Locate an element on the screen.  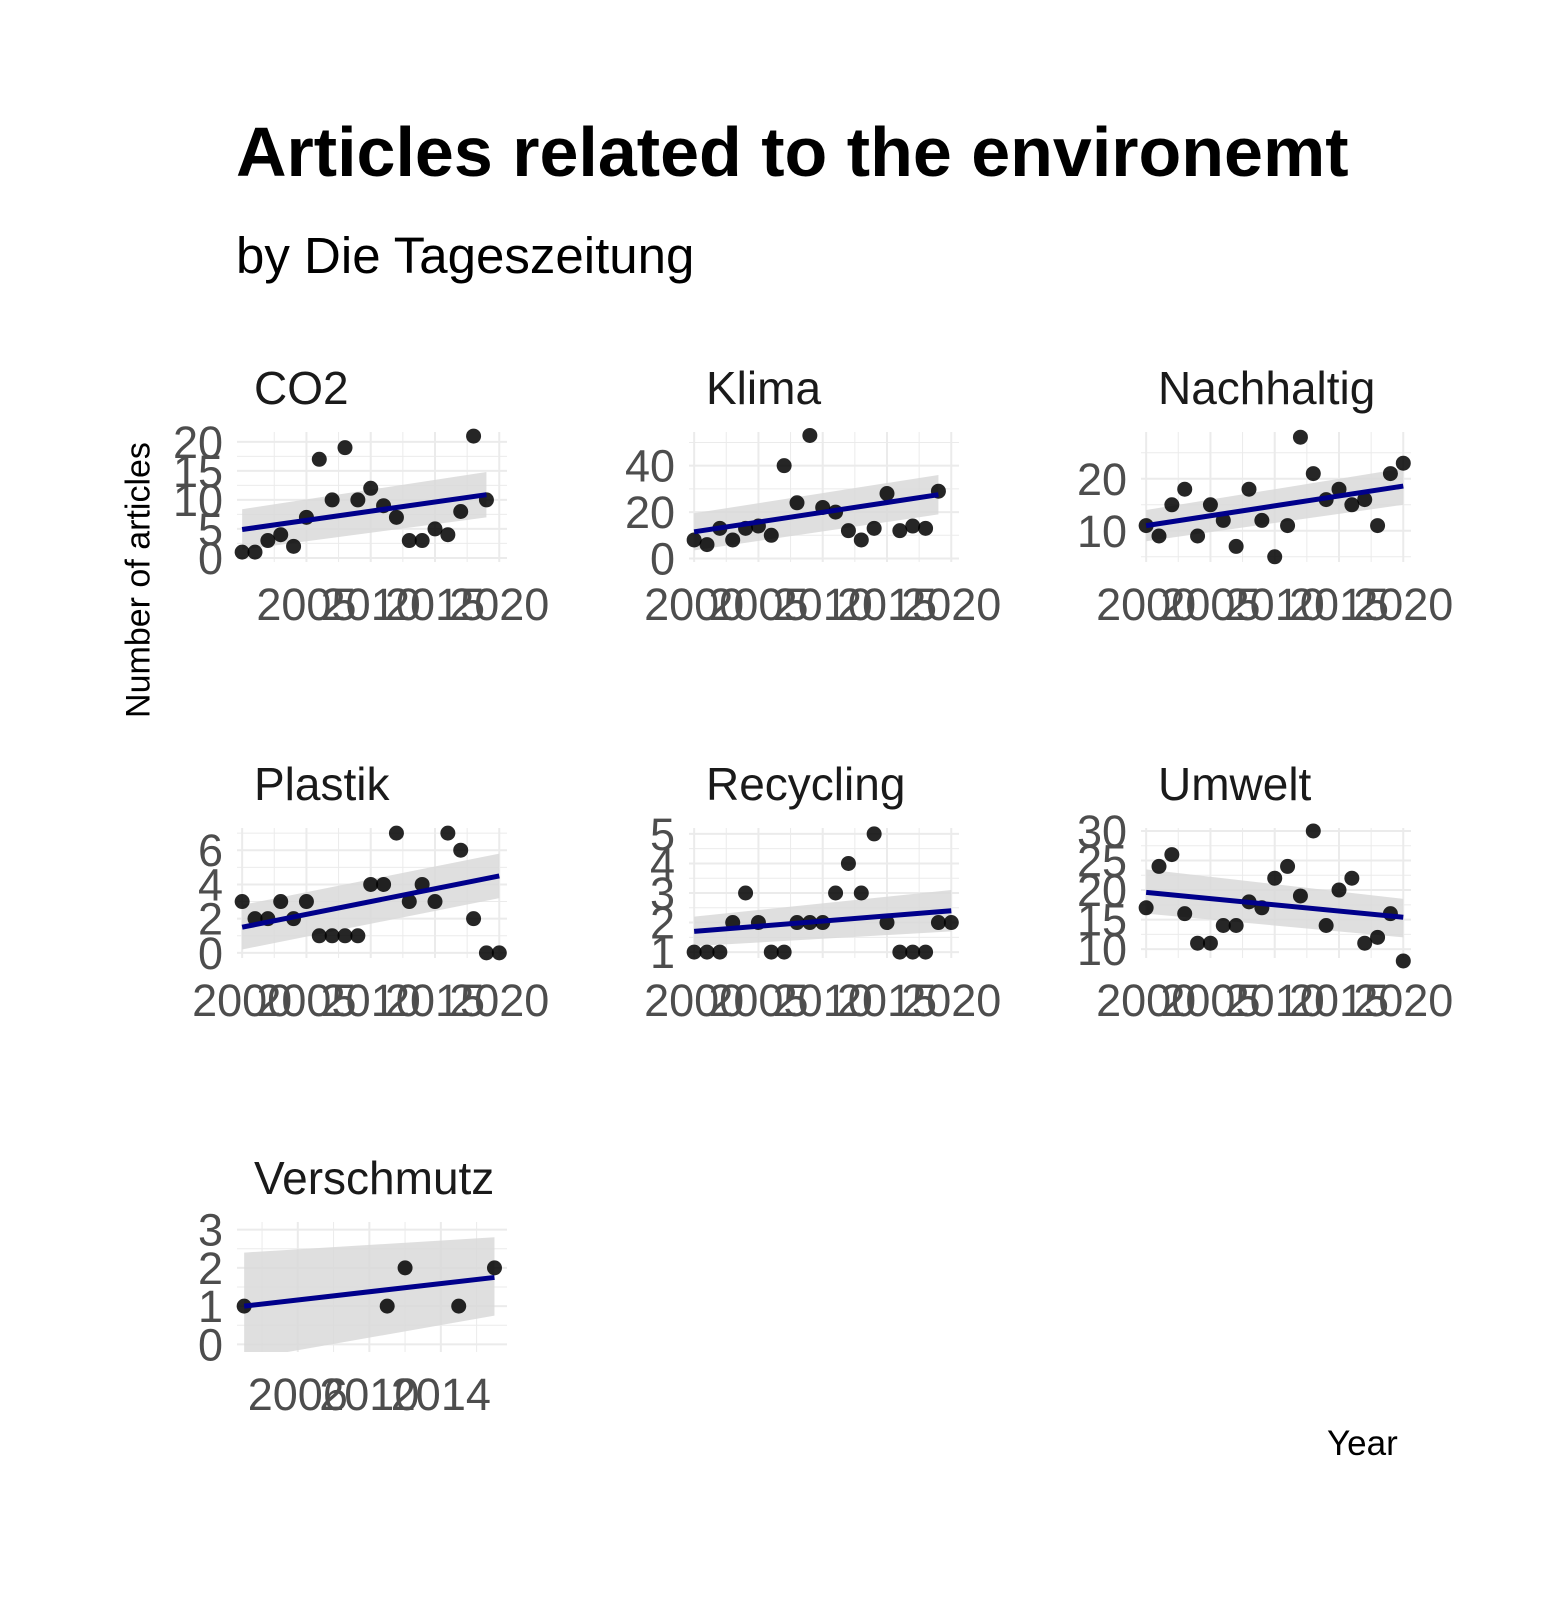
facet-strip-title: Verschmutz is located at coordinates (374, 1178).